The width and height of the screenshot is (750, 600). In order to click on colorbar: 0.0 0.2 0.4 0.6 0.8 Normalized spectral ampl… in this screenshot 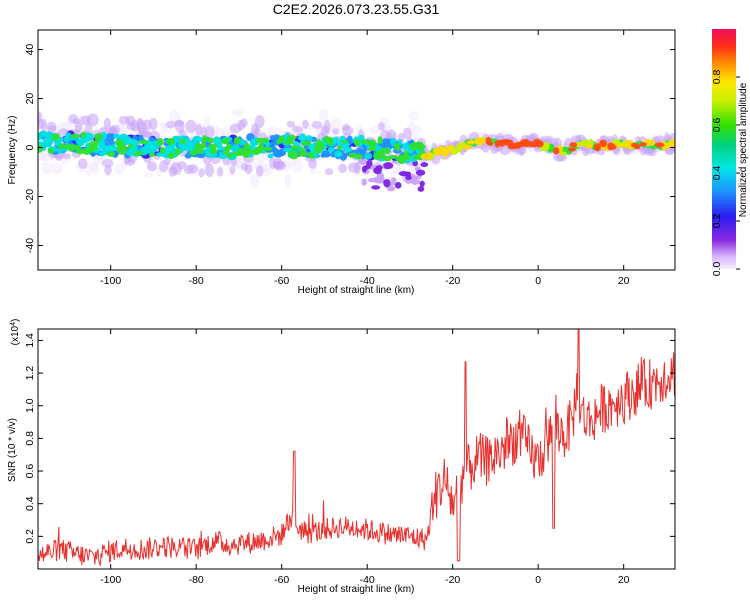, I will do `click(730, 152)`.